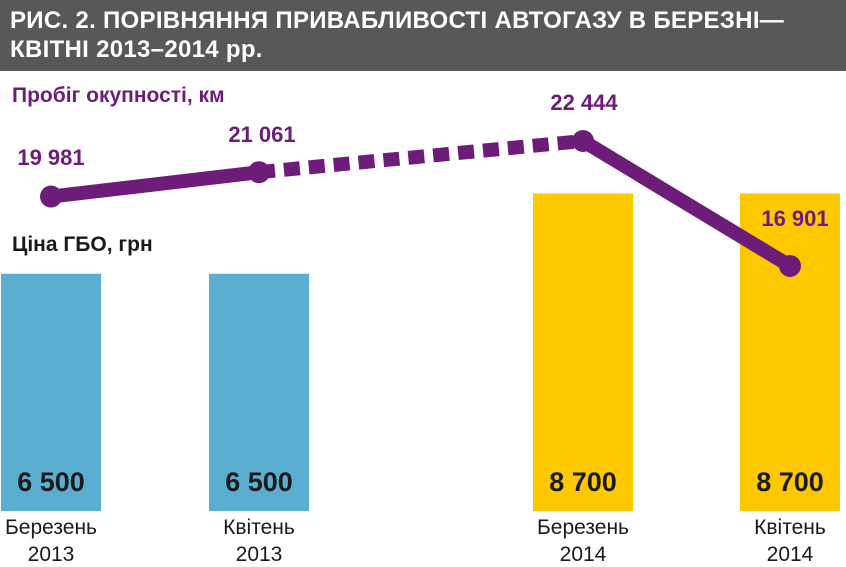 This screenshot has width=846, height=567. What do you see at coordinates (261, 134) in the screenshot?
I see `mileage-value-2: 21 061` at bounding box center [261, 134].